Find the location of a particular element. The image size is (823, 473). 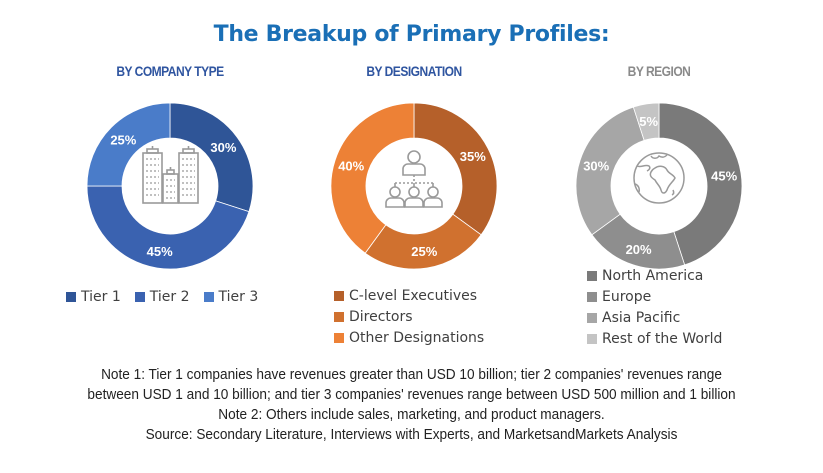

legend-label: C-level Executives is located at coordinates (413, 295).